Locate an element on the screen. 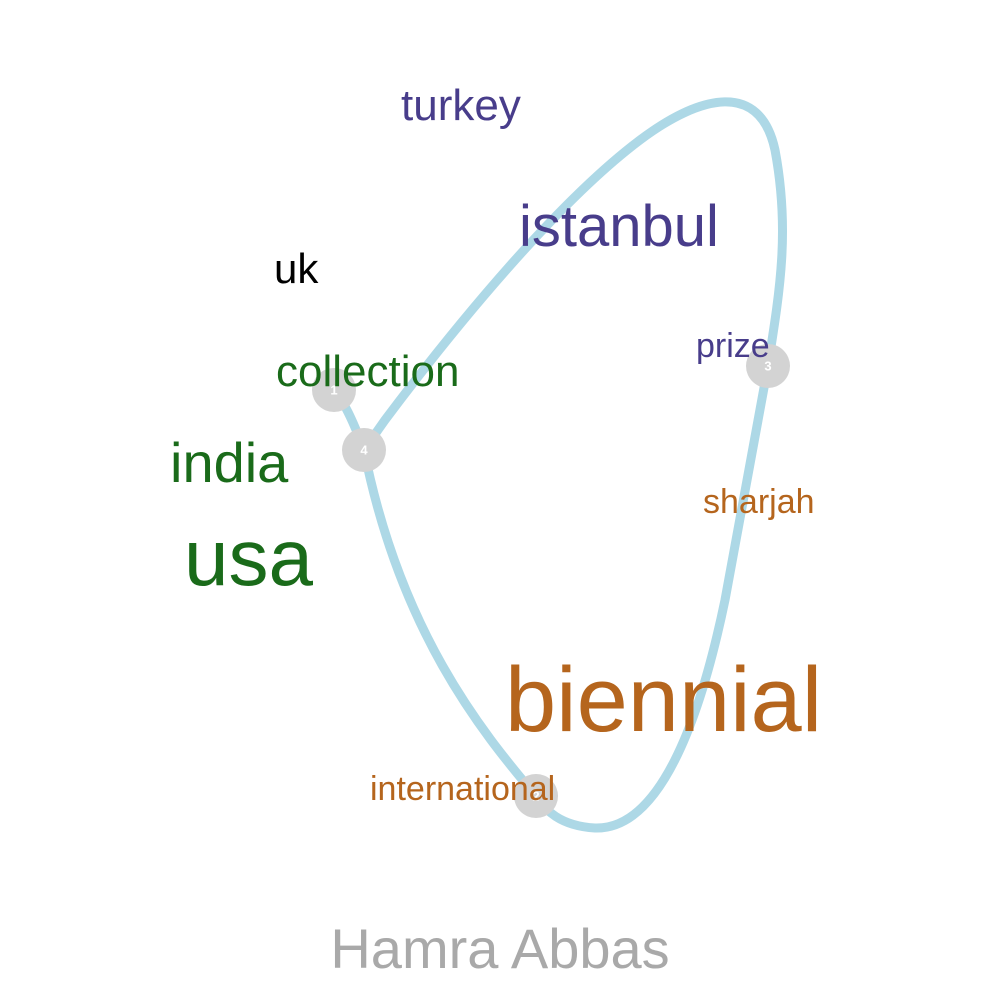 This screenshot has height=1000, width=1000. term-uk: uk is located at coordinates (296, 268).